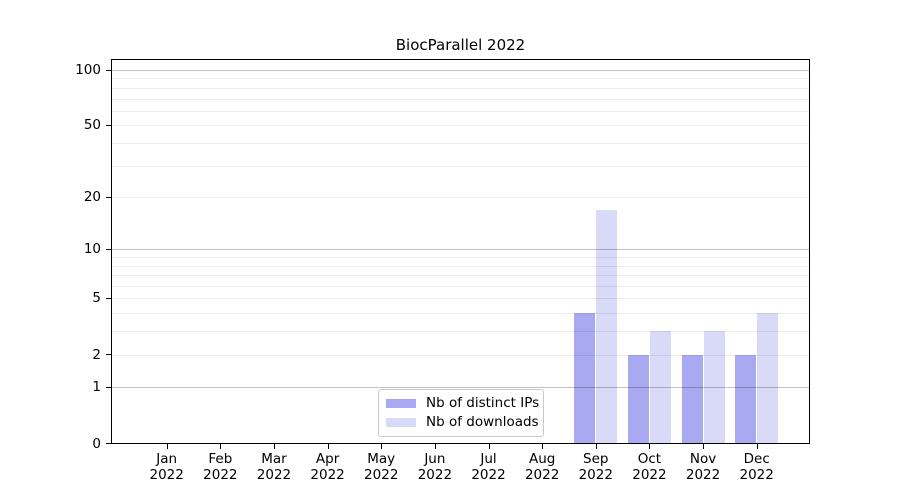  Describe the element at coordinates (595, 467) in the screenshot. I see `x-tick-label-sep: Sep 2022` at that location.